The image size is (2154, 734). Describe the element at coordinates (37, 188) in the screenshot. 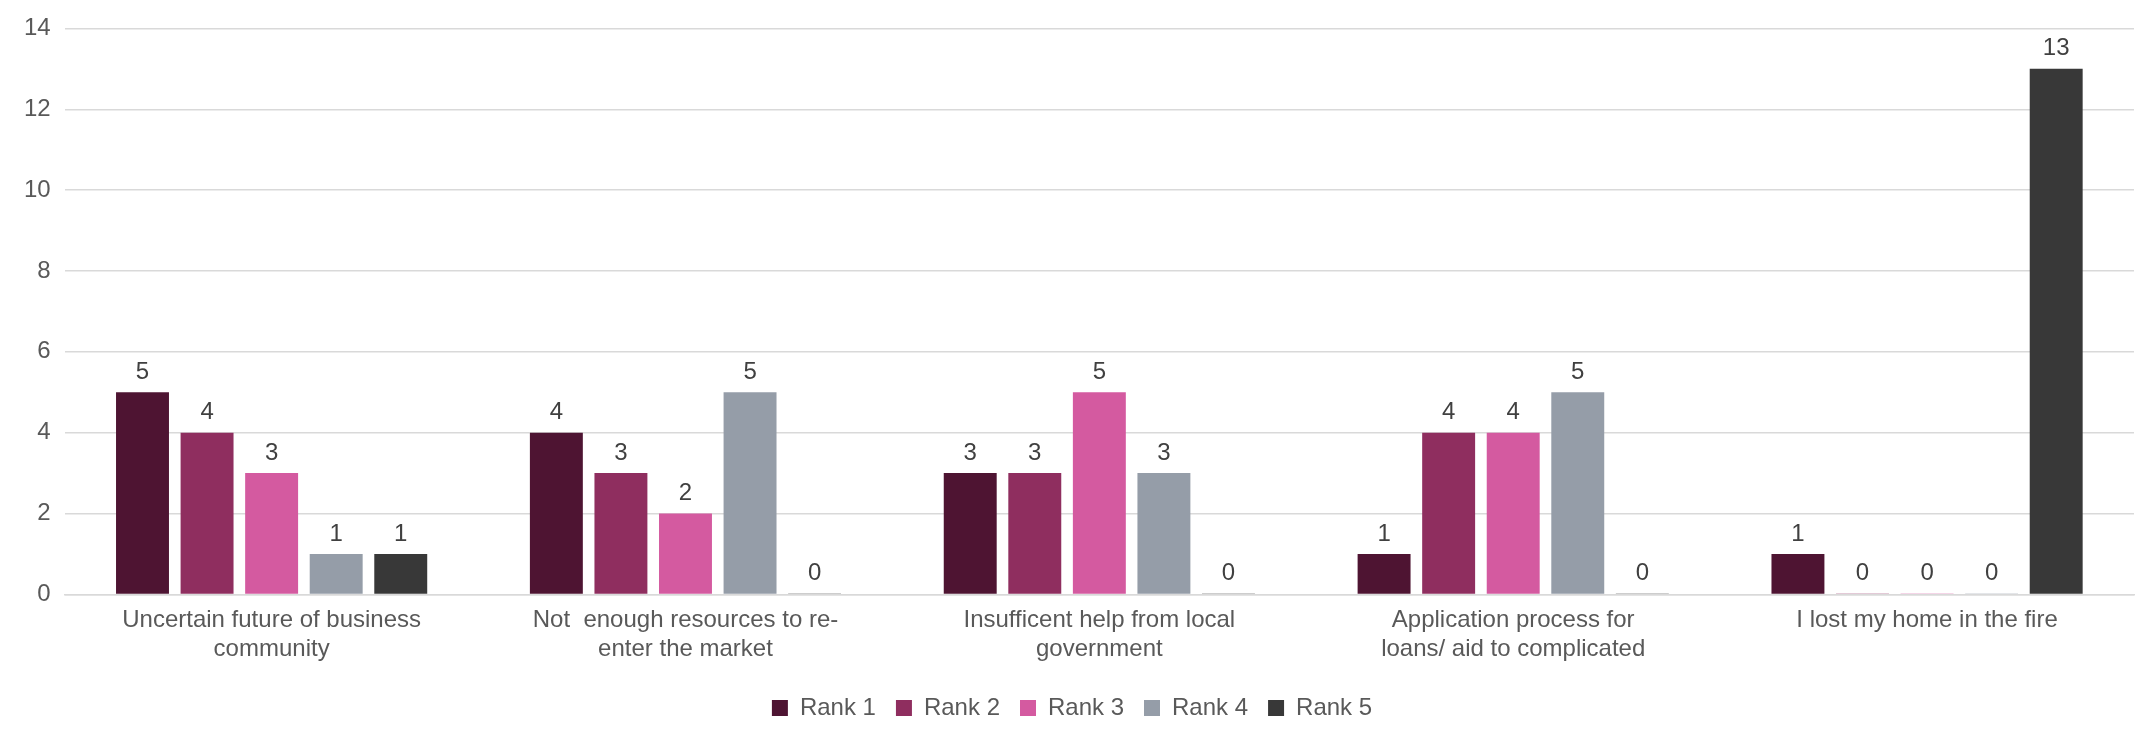

I see `y-tick-label: 10` at that location.